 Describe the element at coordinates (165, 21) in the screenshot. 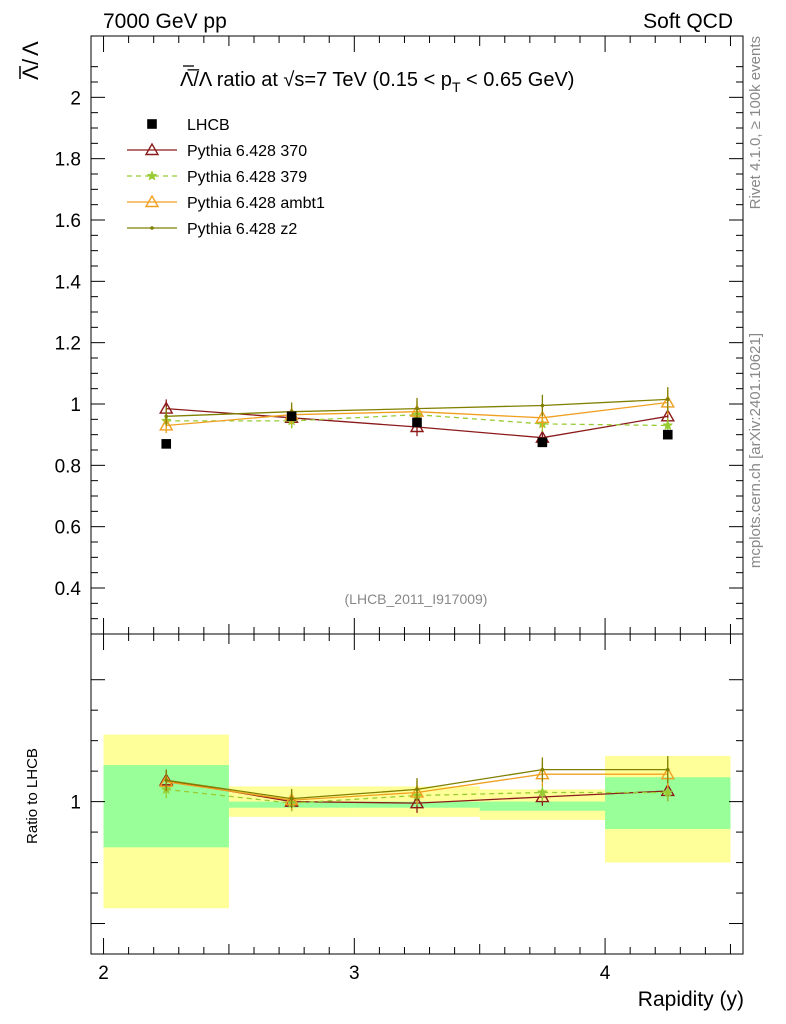

I see `header-left: 7000 GeV pp` at that location.